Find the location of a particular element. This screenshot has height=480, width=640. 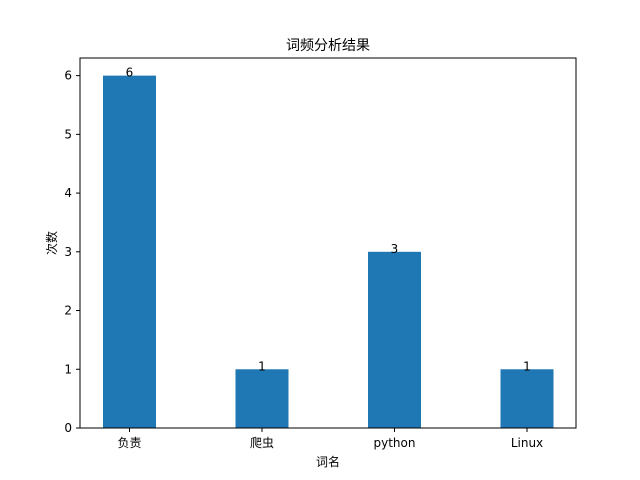

y-tick-label-1: 1 is located at coordinates (68, 369).